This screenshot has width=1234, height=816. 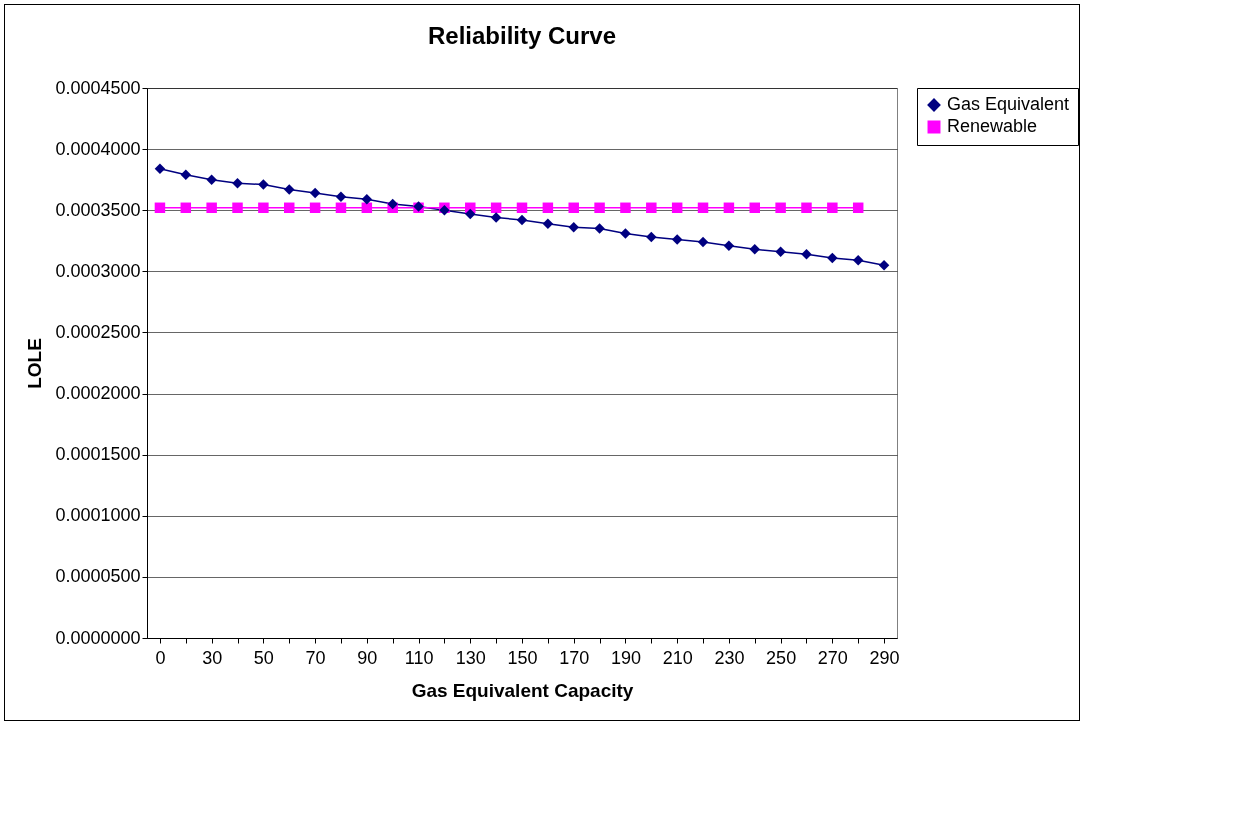 I want to click on y-tick-label: 0.0000500, so click(x=98, y=576).